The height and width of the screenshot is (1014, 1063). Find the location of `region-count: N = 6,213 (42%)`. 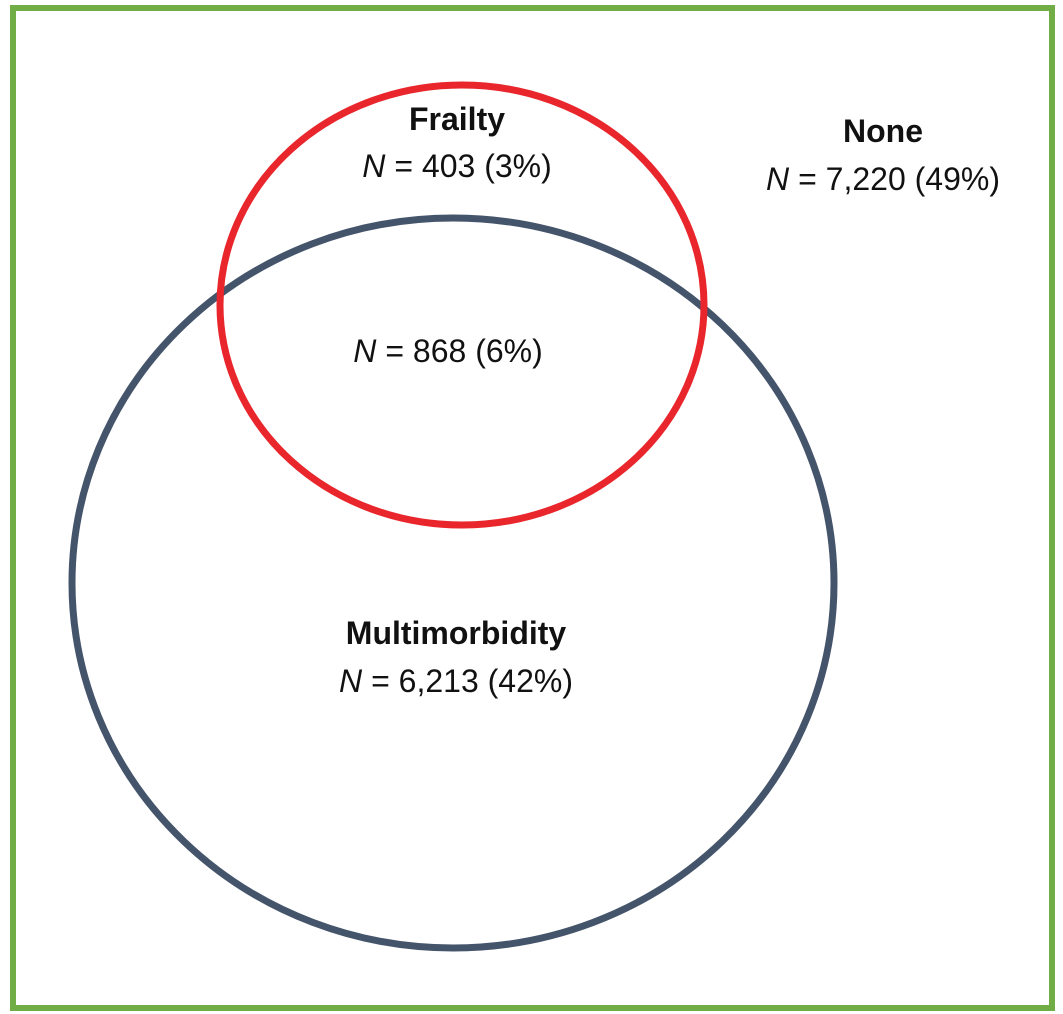

region-count: N = 6,213 (42%) is located at coordinates (456, 681).